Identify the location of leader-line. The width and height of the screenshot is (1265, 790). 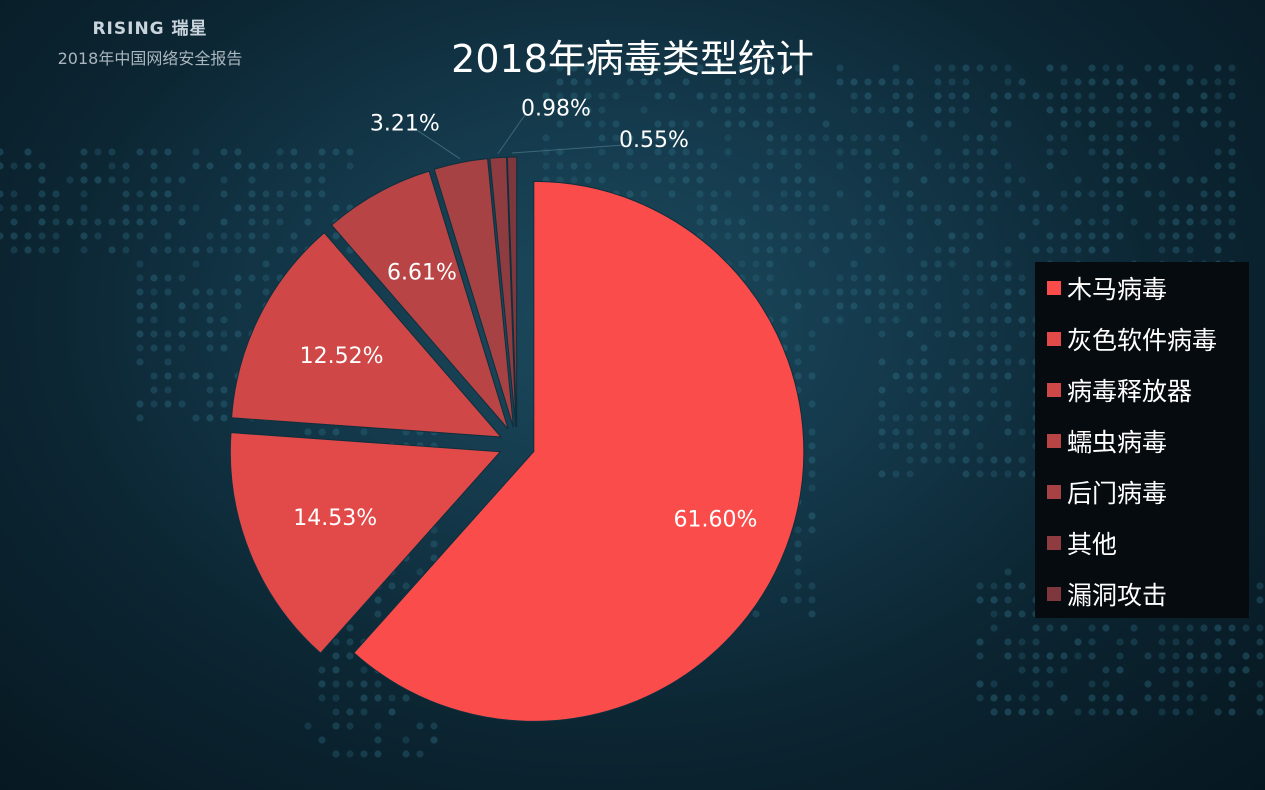
(567, 149).